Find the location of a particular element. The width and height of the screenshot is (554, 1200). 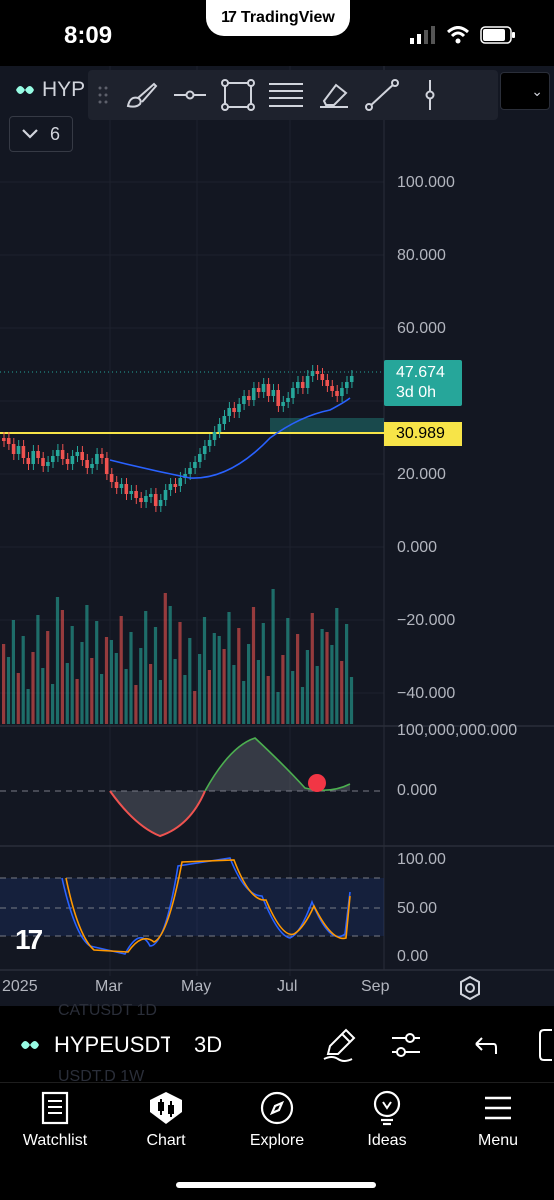

stoch-axis-label: 0.00 is located at coordinates (413, 956).